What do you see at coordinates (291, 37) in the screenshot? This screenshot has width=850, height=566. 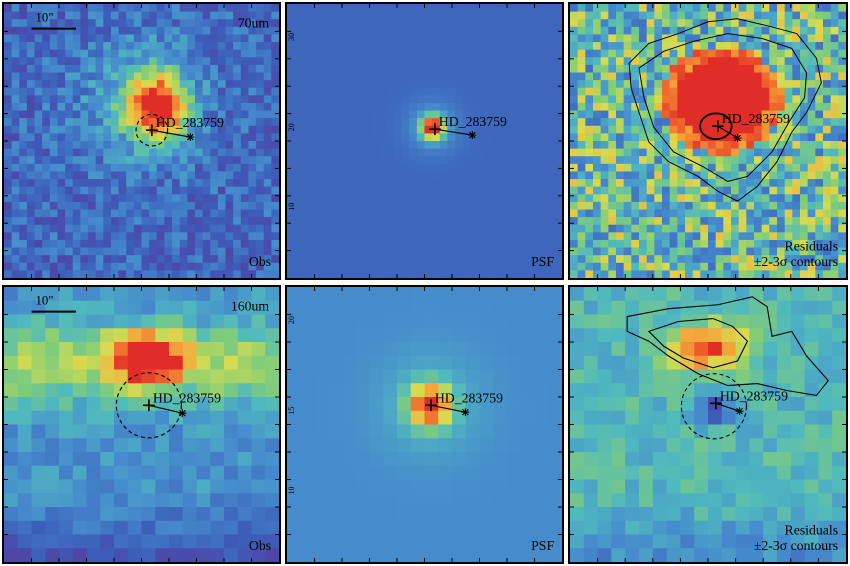 I see `tick-label: 30` at bounding box center [291, 37].